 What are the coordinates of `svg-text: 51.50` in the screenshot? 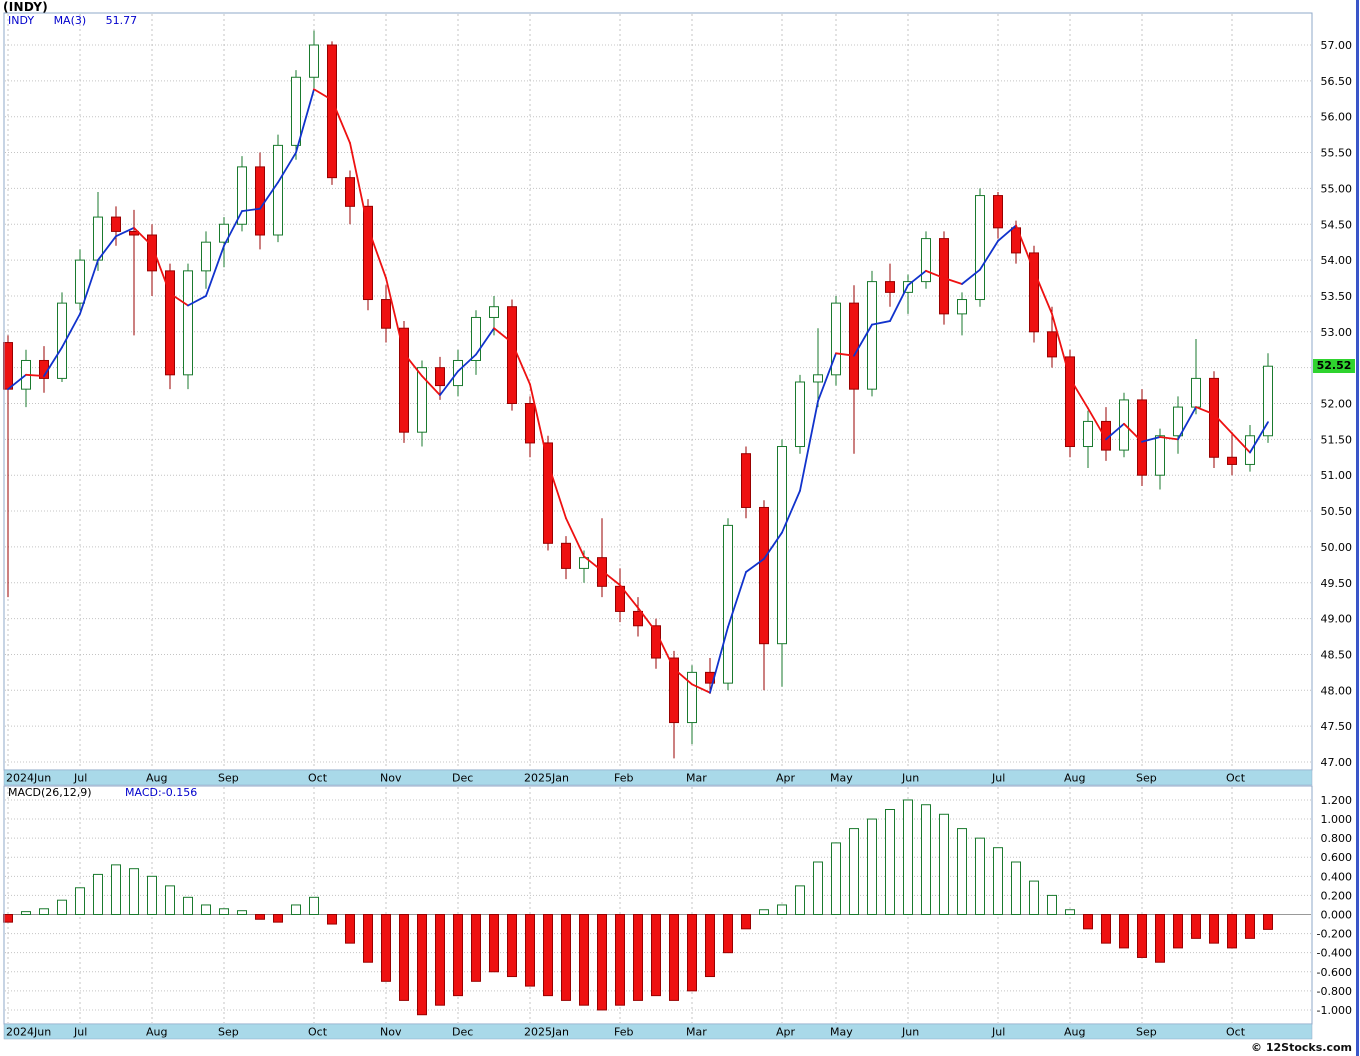 It's located at (1337, 439).